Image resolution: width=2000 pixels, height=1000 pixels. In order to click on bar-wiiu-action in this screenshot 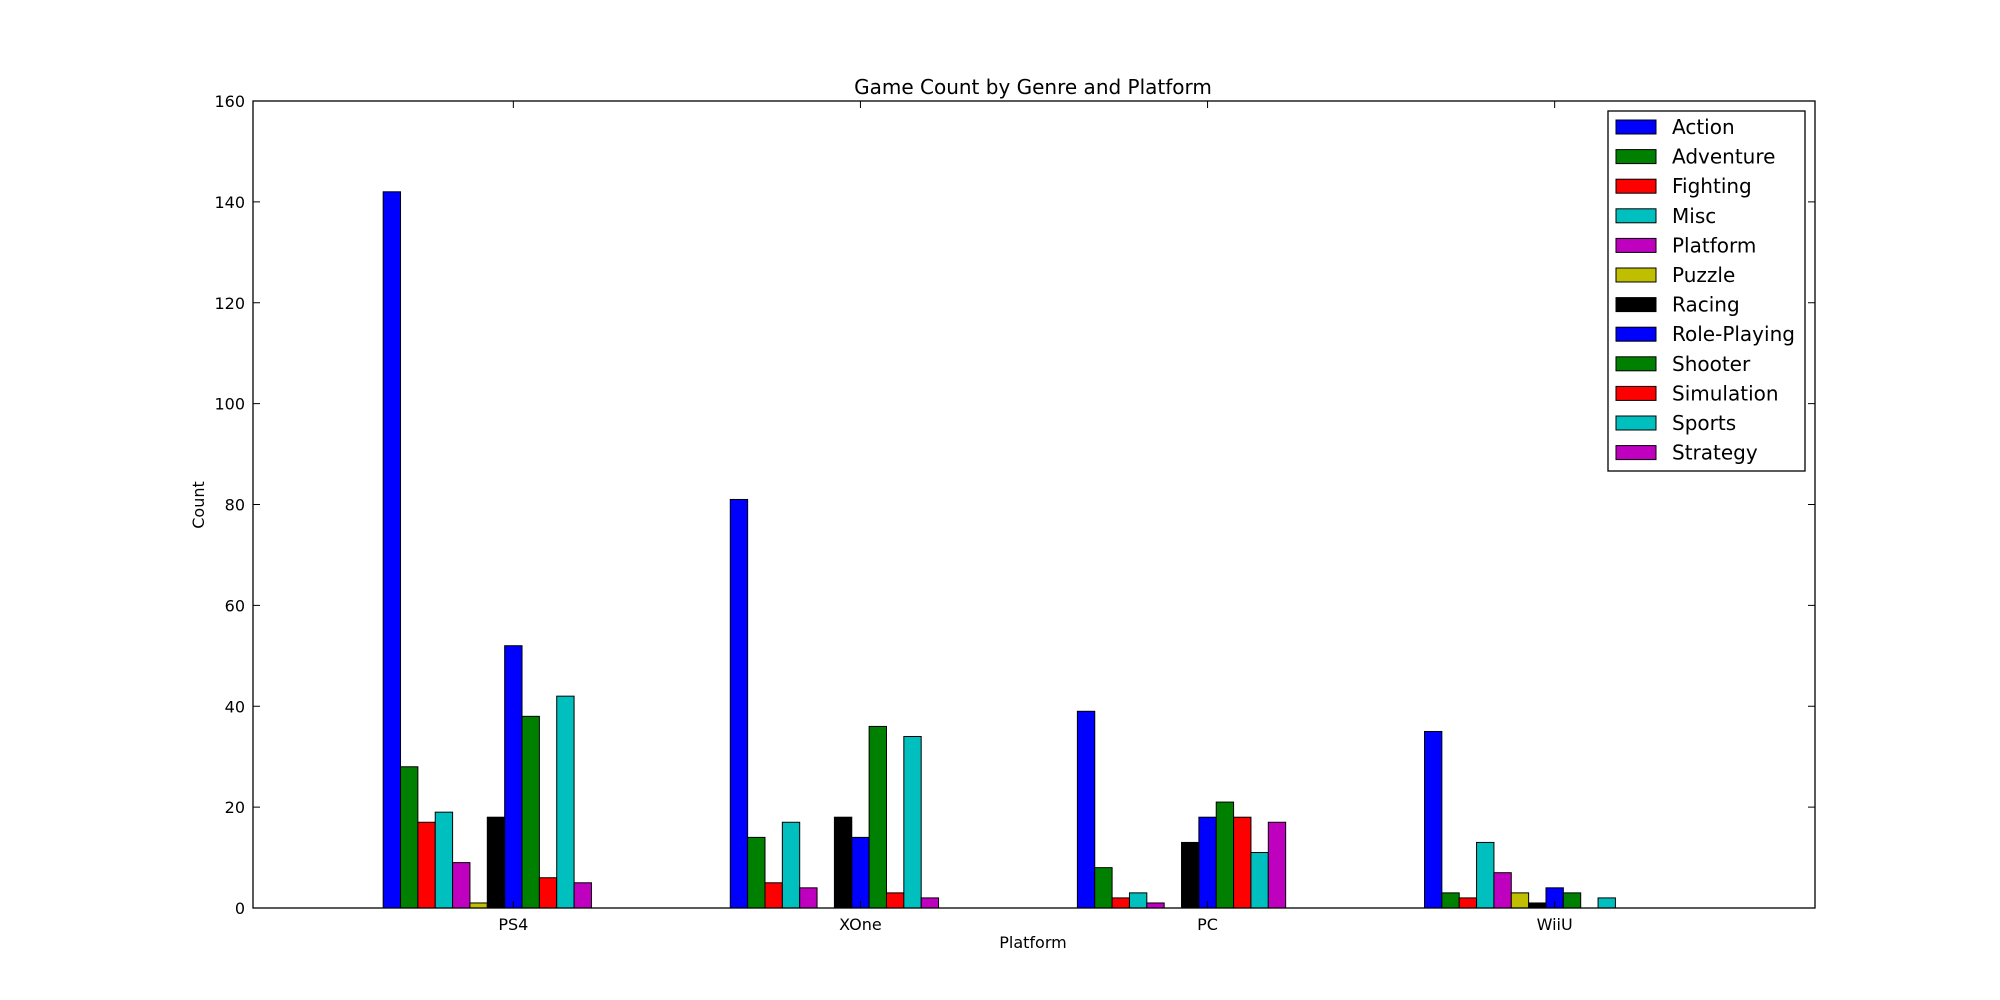, I will do `click(1433, 819)`.